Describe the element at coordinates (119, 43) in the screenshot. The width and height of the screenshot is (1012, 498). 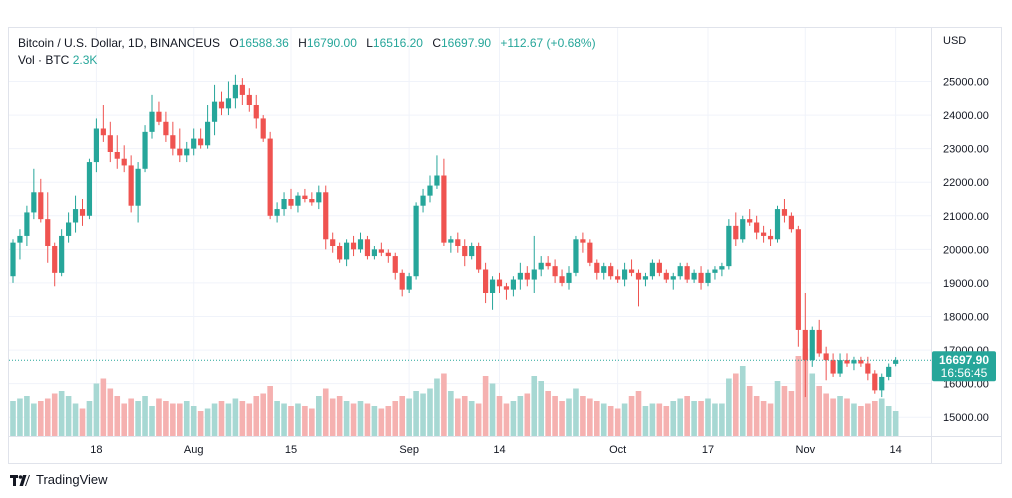
I see `symbol-title: Bitcoin / U.S. Dollar, 1D, BINANCEUS` at that location.